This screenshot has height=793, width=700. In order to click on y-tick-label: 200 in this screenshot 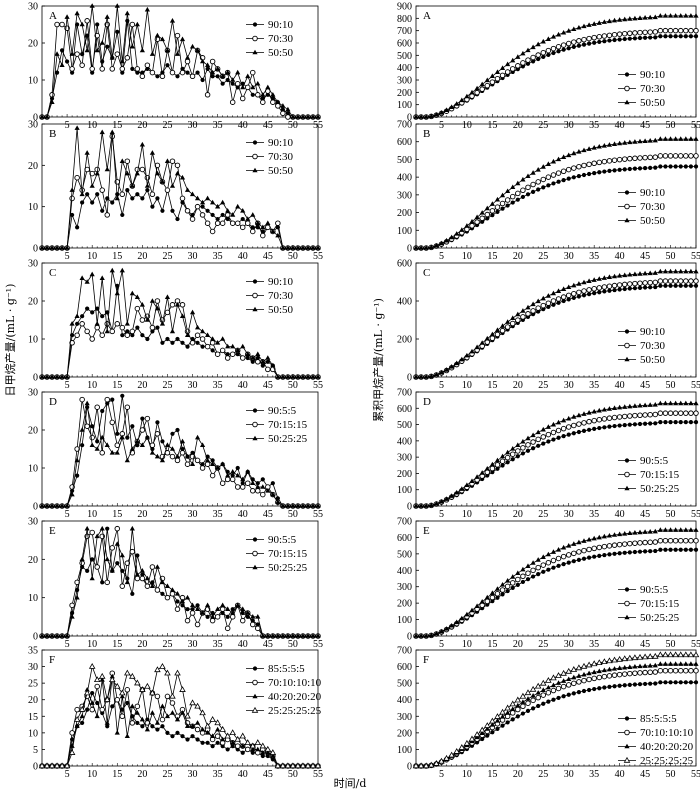, I will do `click(404, 340)`.